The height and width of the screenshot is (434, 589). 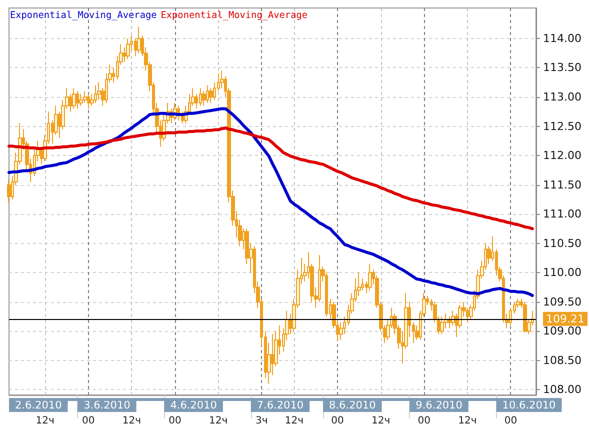 I want to click on y-tick-label: 111.00, so click(x=562, y=214).